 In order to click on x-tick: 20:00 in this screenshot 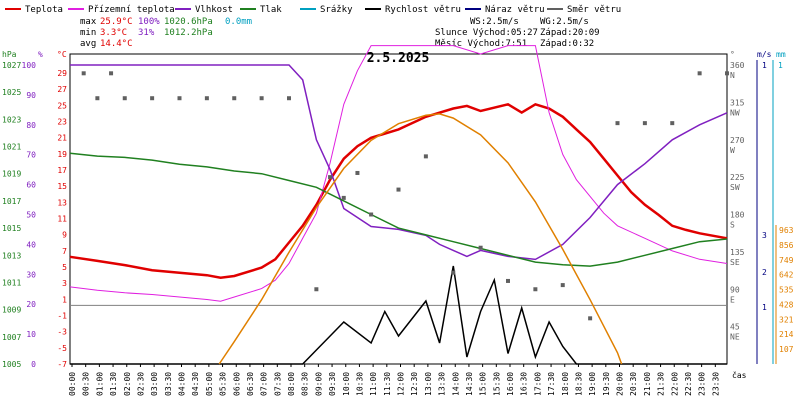, I will do `click(620, 384)`.